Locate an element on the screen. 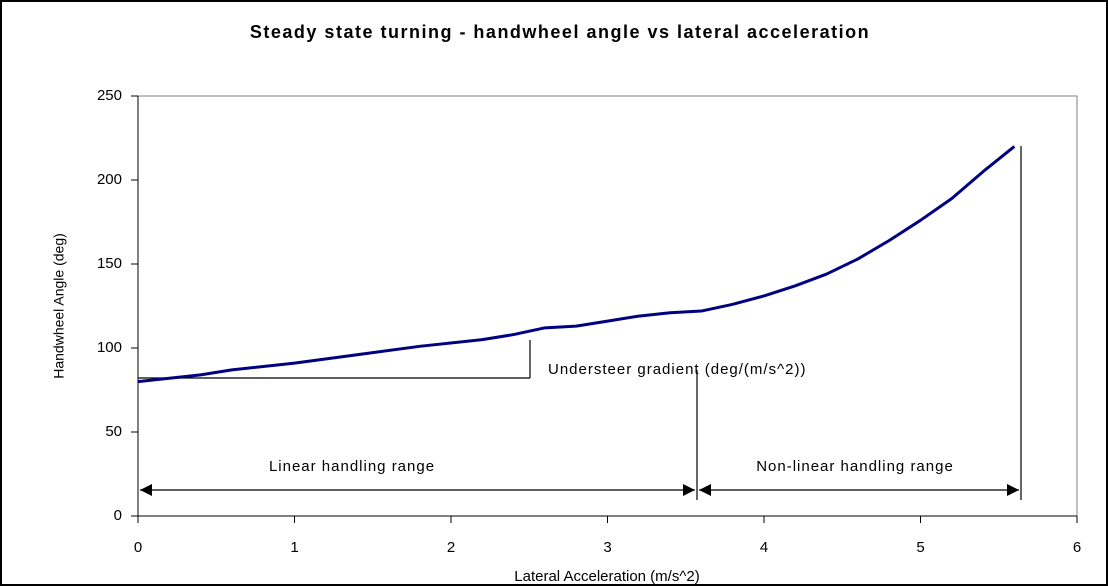 Image resolution: width=1108 pixels, height=586 pixels. annotation: Understeer gradient (deg/(m/s^2)) is located at coordinates (677, 369).